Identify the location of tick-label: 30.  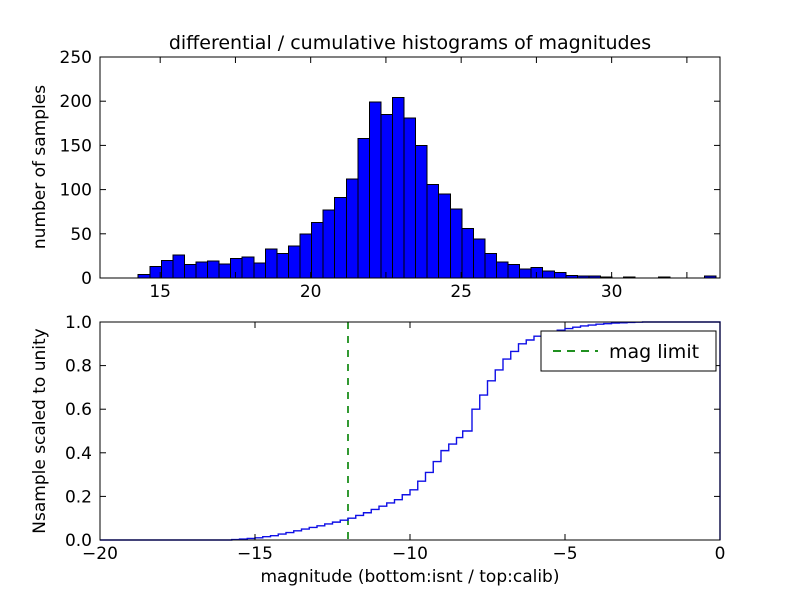
(612, 292).